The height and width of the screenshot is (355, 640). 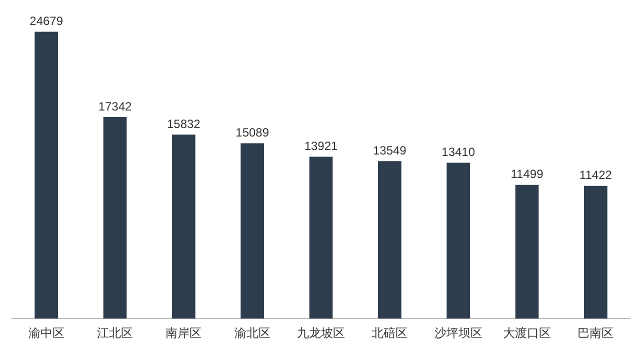 I want to click on data-label: 17342, so click(x=115, y=106).